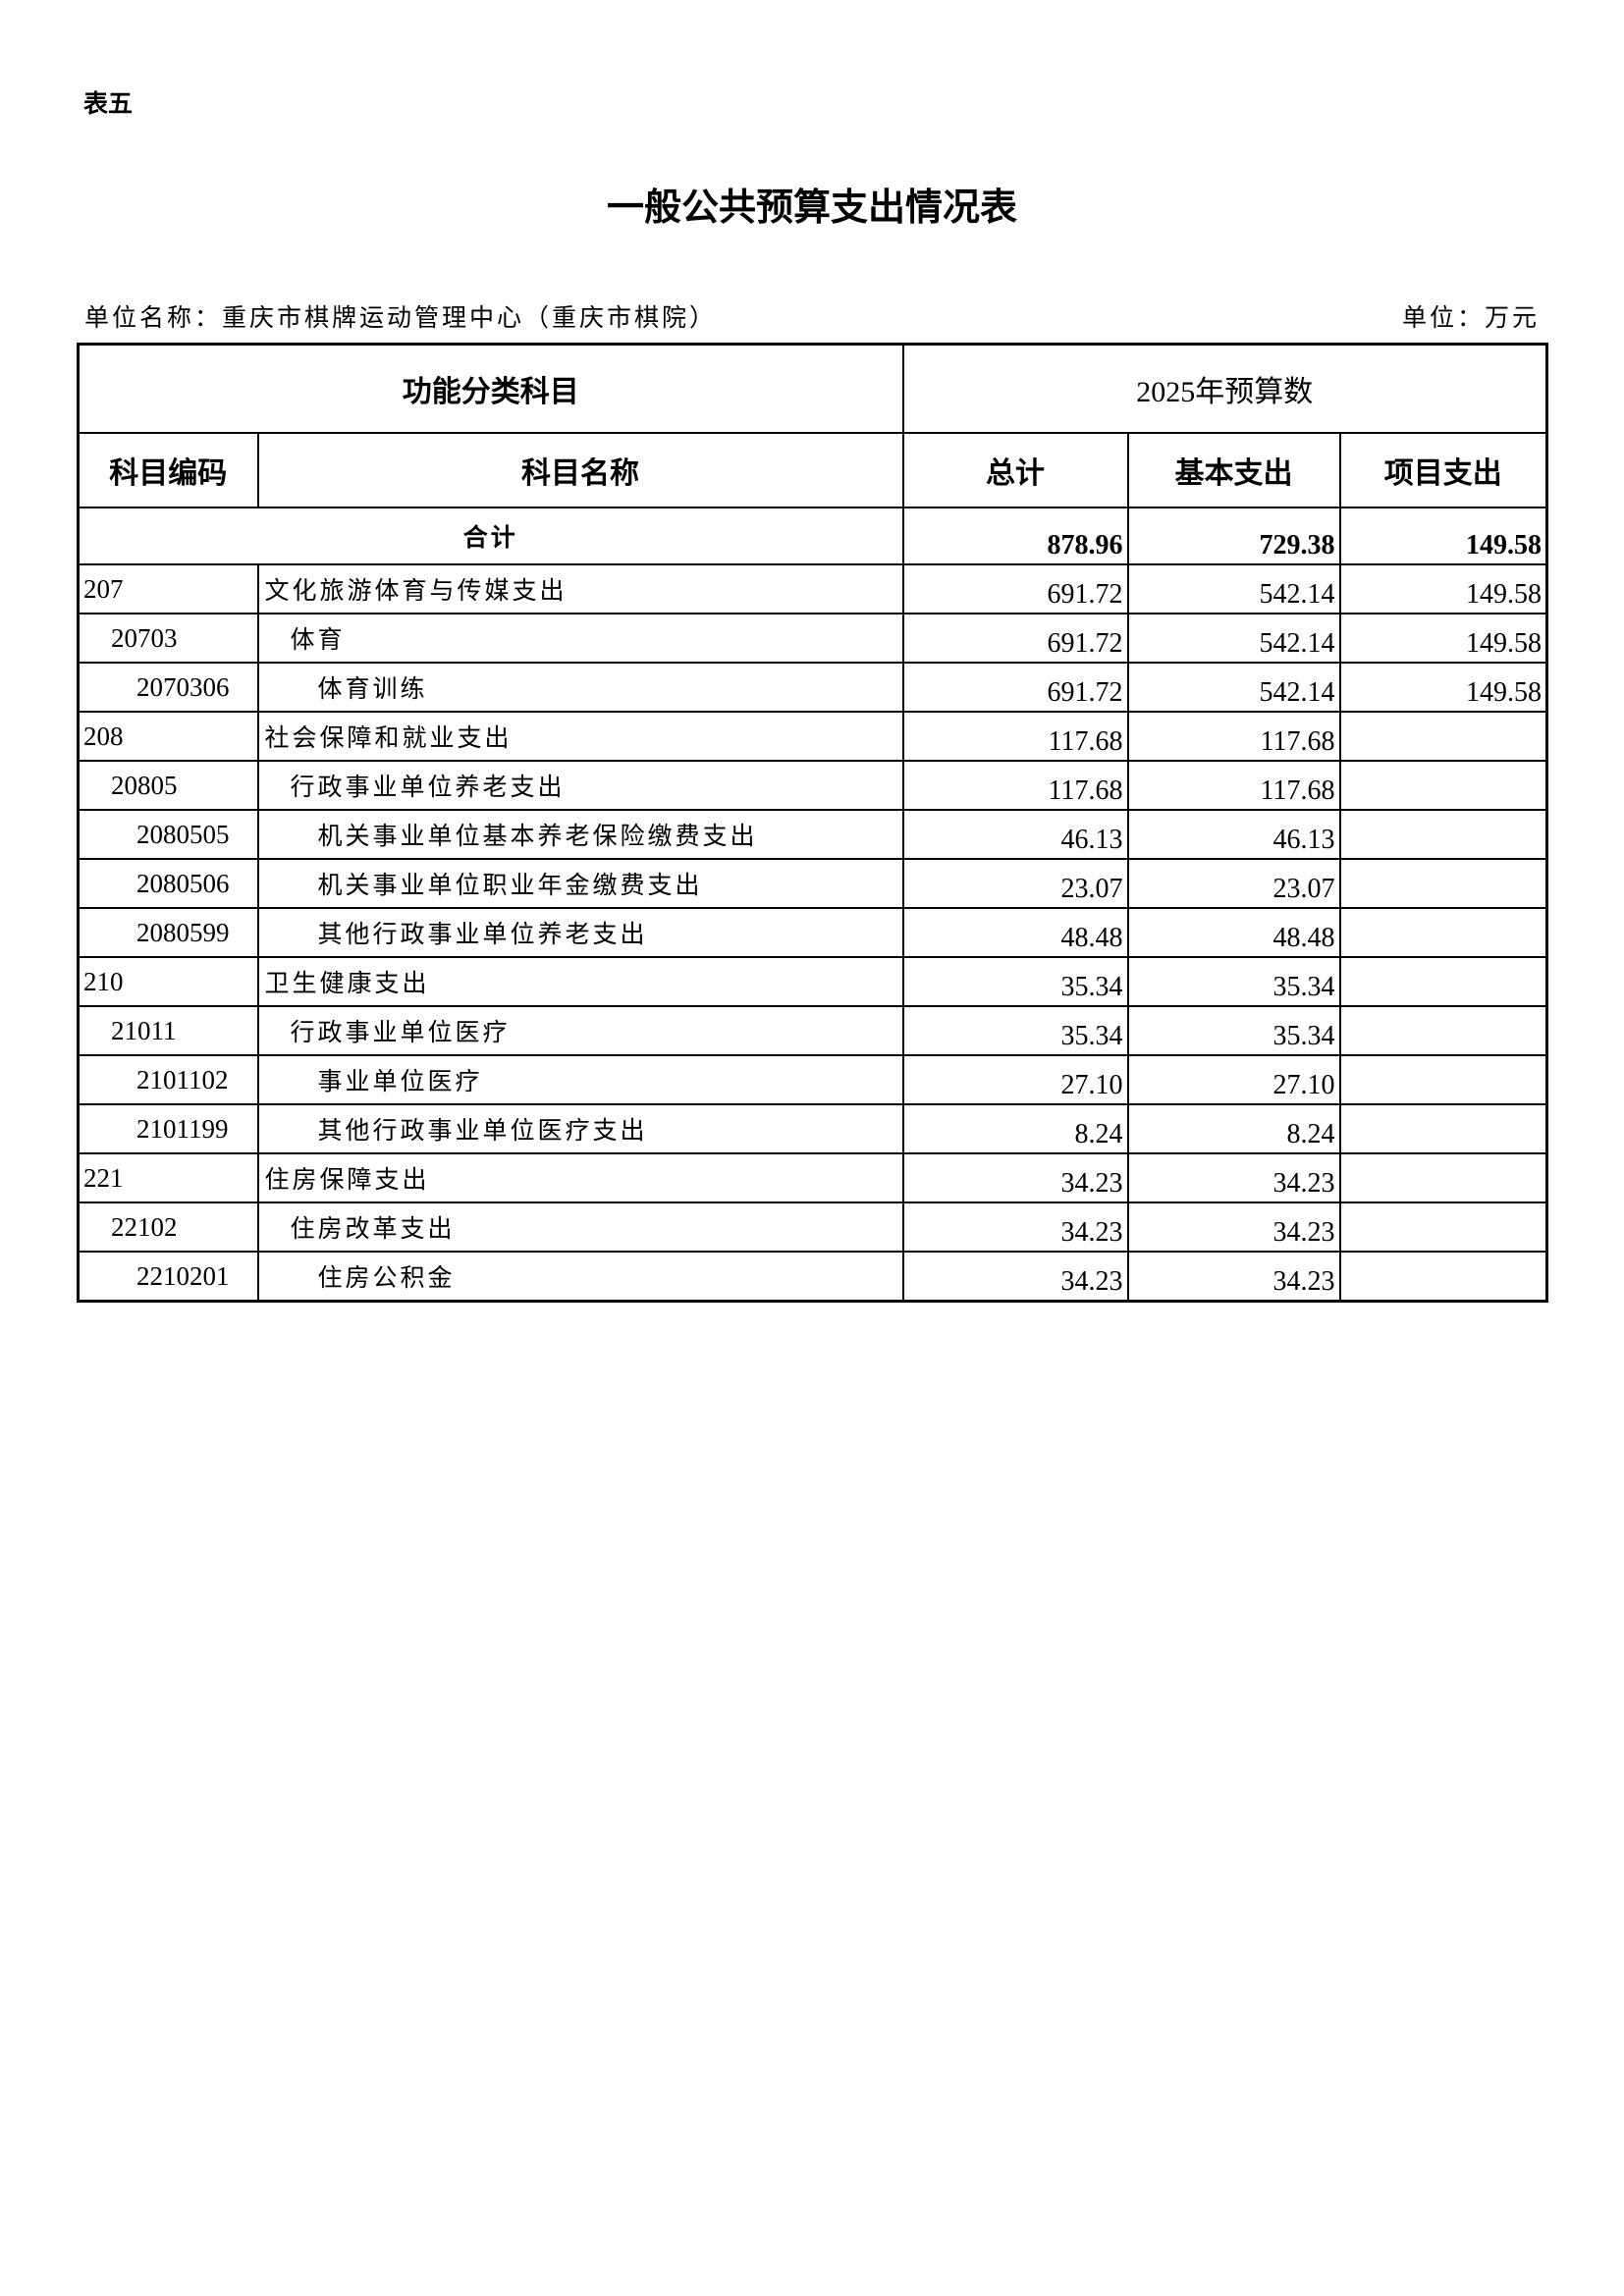 This screenshot has height=2296, width=1624. Describe the element at coordinates (580, 470) in the screenshot. I see `header-name: 科目名称` at that location.